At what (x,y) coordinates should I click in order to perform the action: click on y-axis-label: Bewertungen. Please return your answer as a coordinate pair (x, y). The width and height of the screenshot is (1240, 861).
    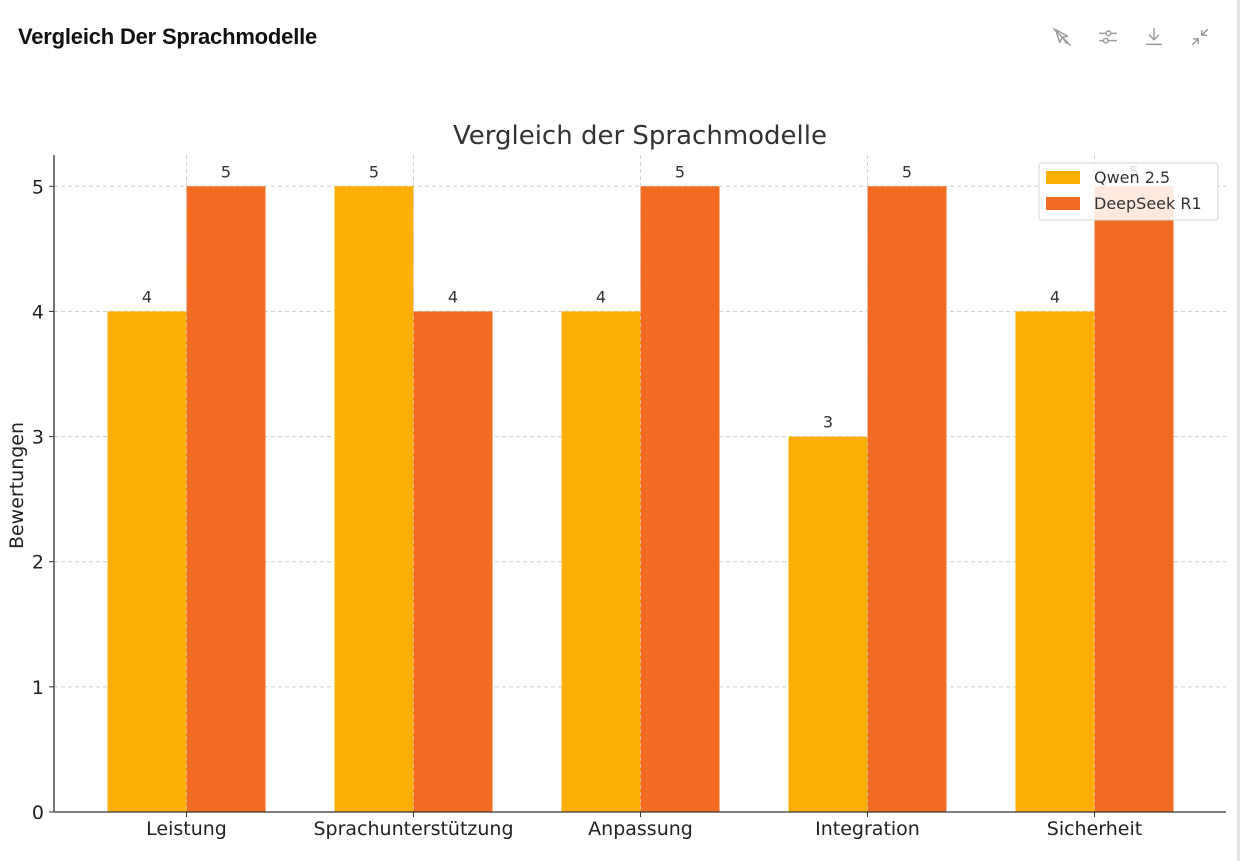
    Looking at the image, I should click on (17, 485).